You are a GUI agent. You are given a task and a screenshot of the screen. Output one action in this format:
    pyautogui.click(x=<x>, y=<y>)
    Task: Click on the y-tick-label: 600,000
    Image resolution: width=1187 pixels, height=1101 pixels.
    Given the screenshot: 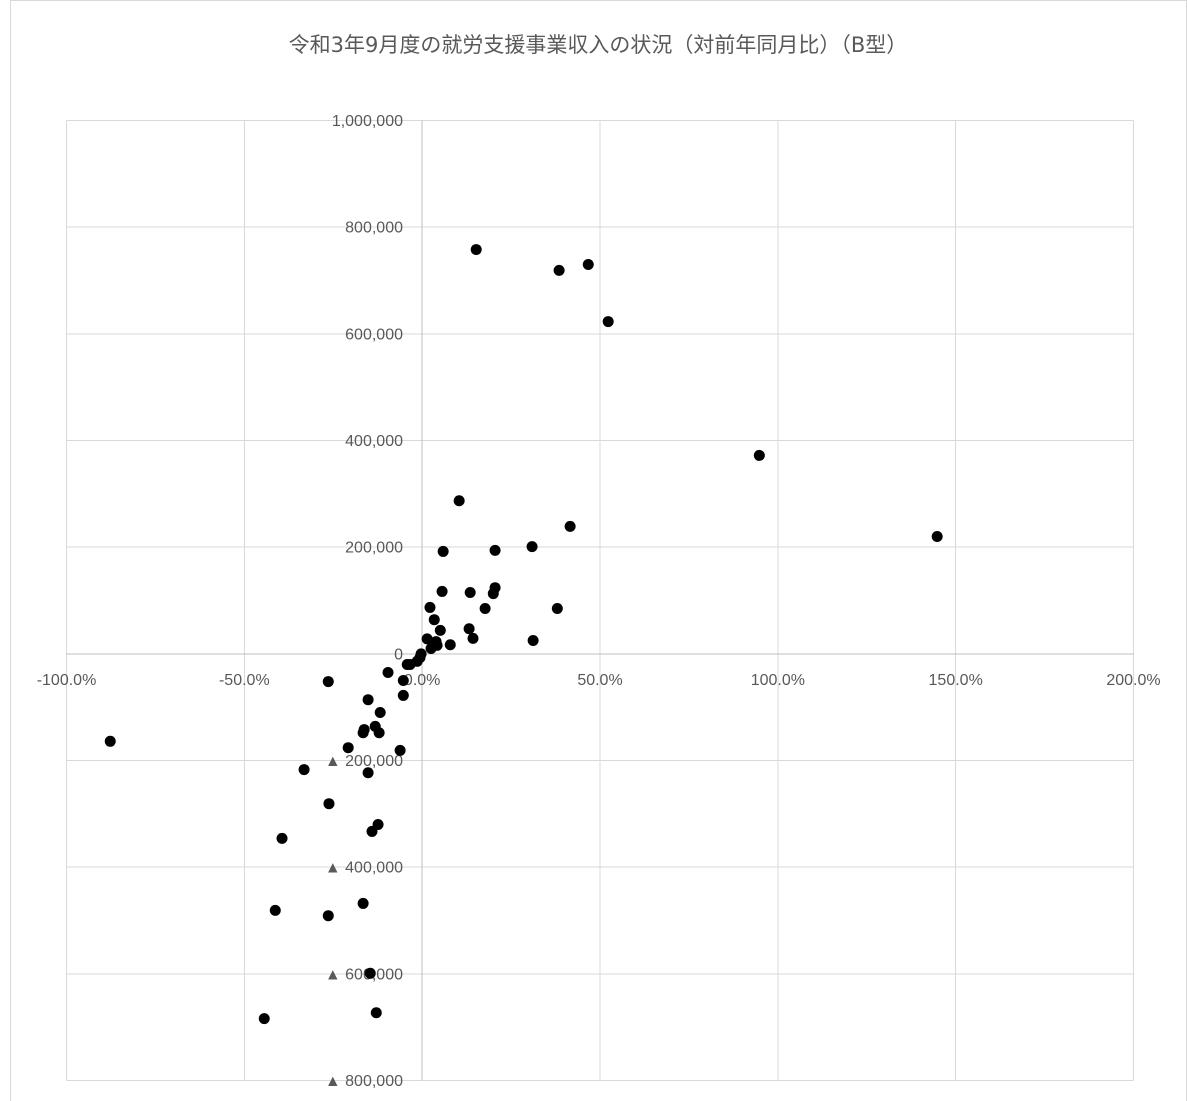 What is the action you would take?
    pyautogui.click(x=374, y=334)
    